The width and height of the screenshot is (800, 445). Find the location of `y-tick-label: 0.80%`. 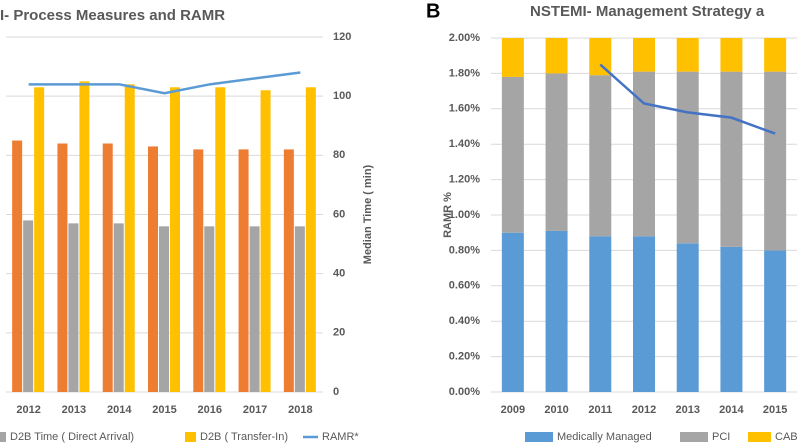

y-tick-label: 0.80% is located at coordinates (464, 250).